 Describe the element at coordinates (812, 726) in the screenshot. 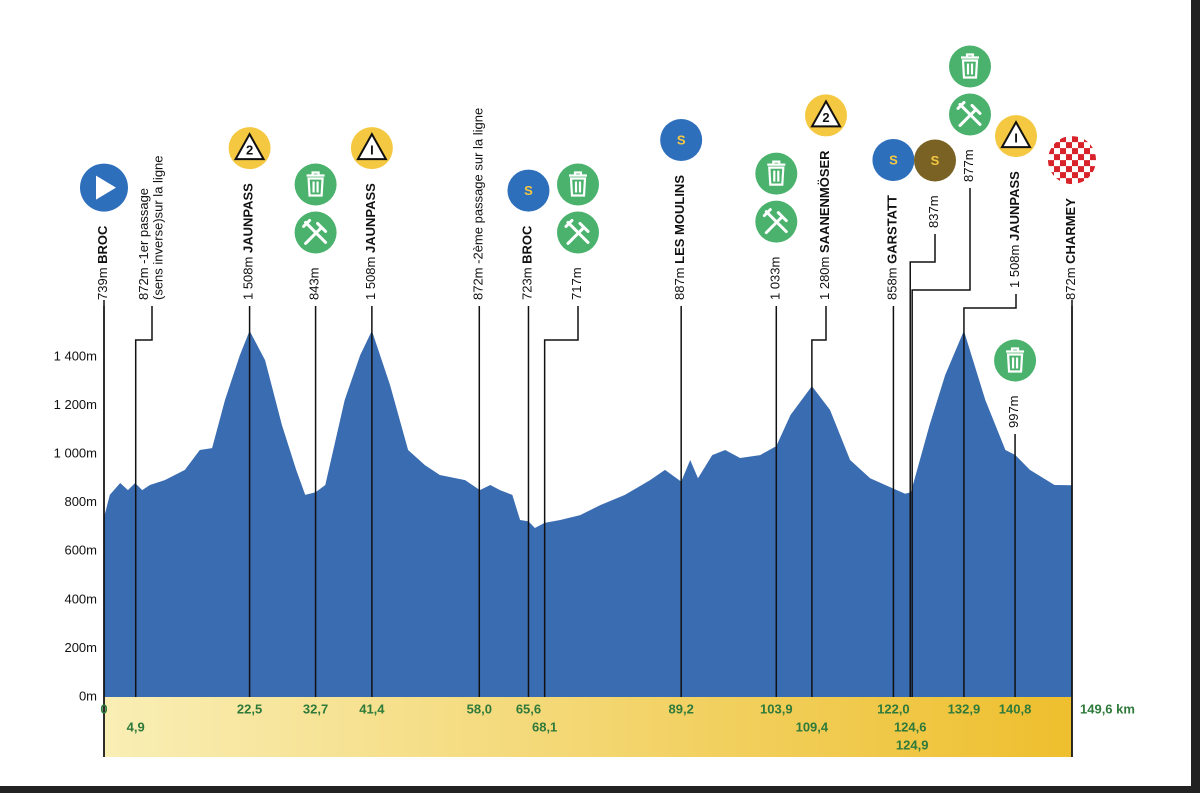

I see `km-label: 109,4` at that location.